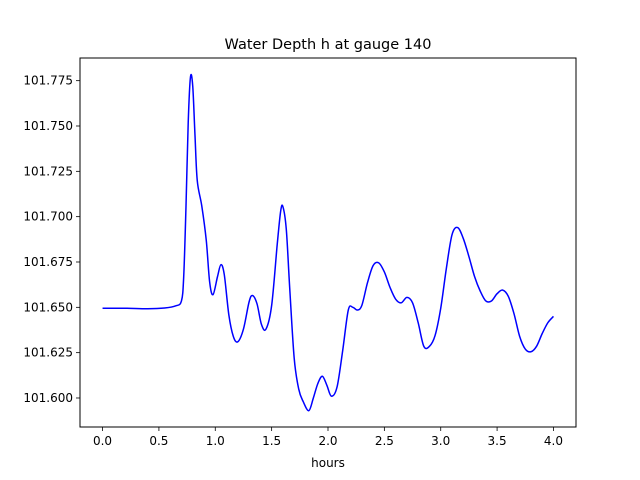  What do you see at coordinates (440, 441) in the screenshot?
I see `x-tick-label: 3.0` at bounding box center [440, 441].